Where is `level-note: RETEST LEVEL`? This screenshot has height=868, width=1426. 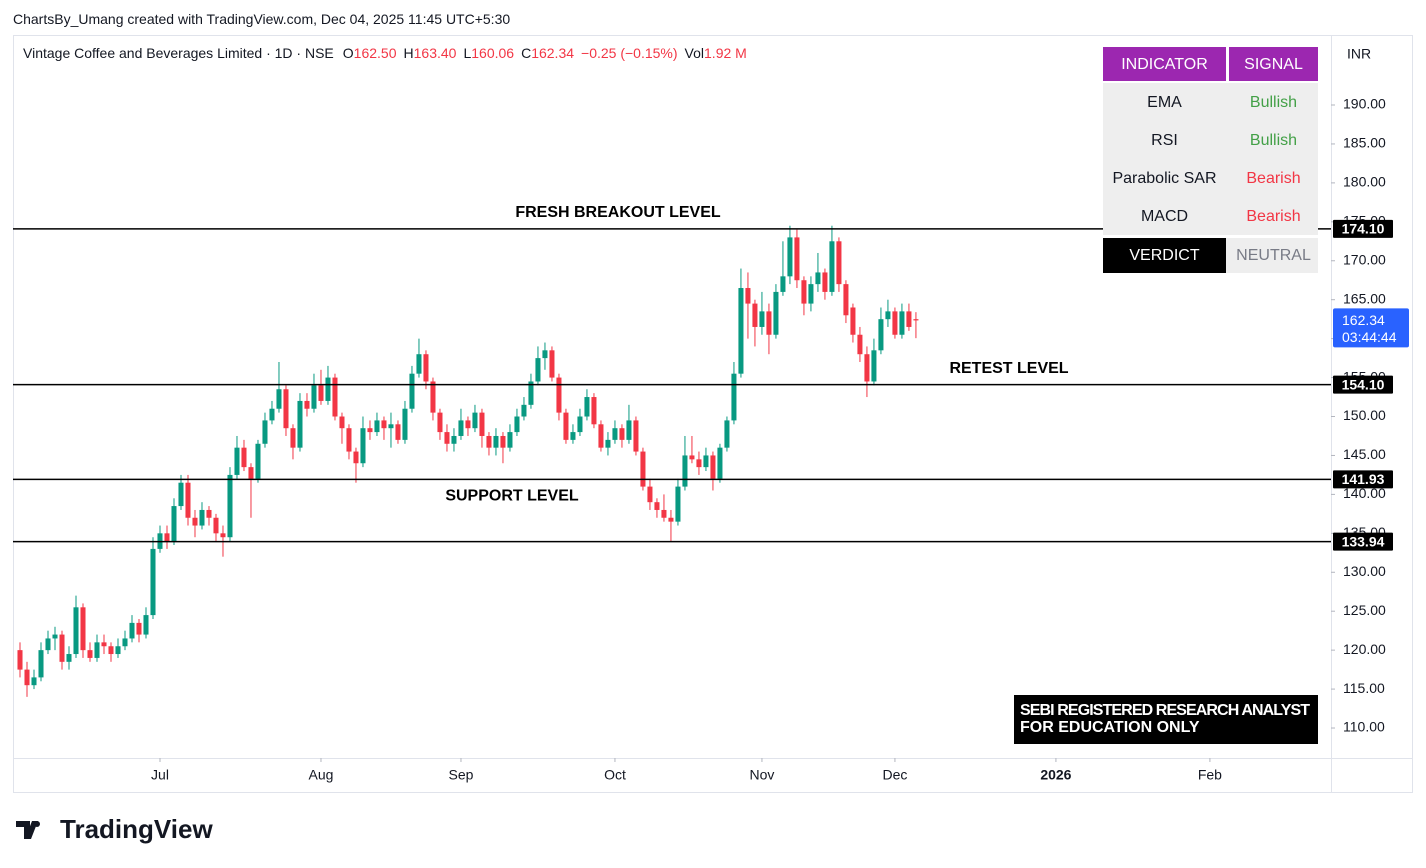 level-note: RETEST LEVEL is located at coordinates (1008, 368).